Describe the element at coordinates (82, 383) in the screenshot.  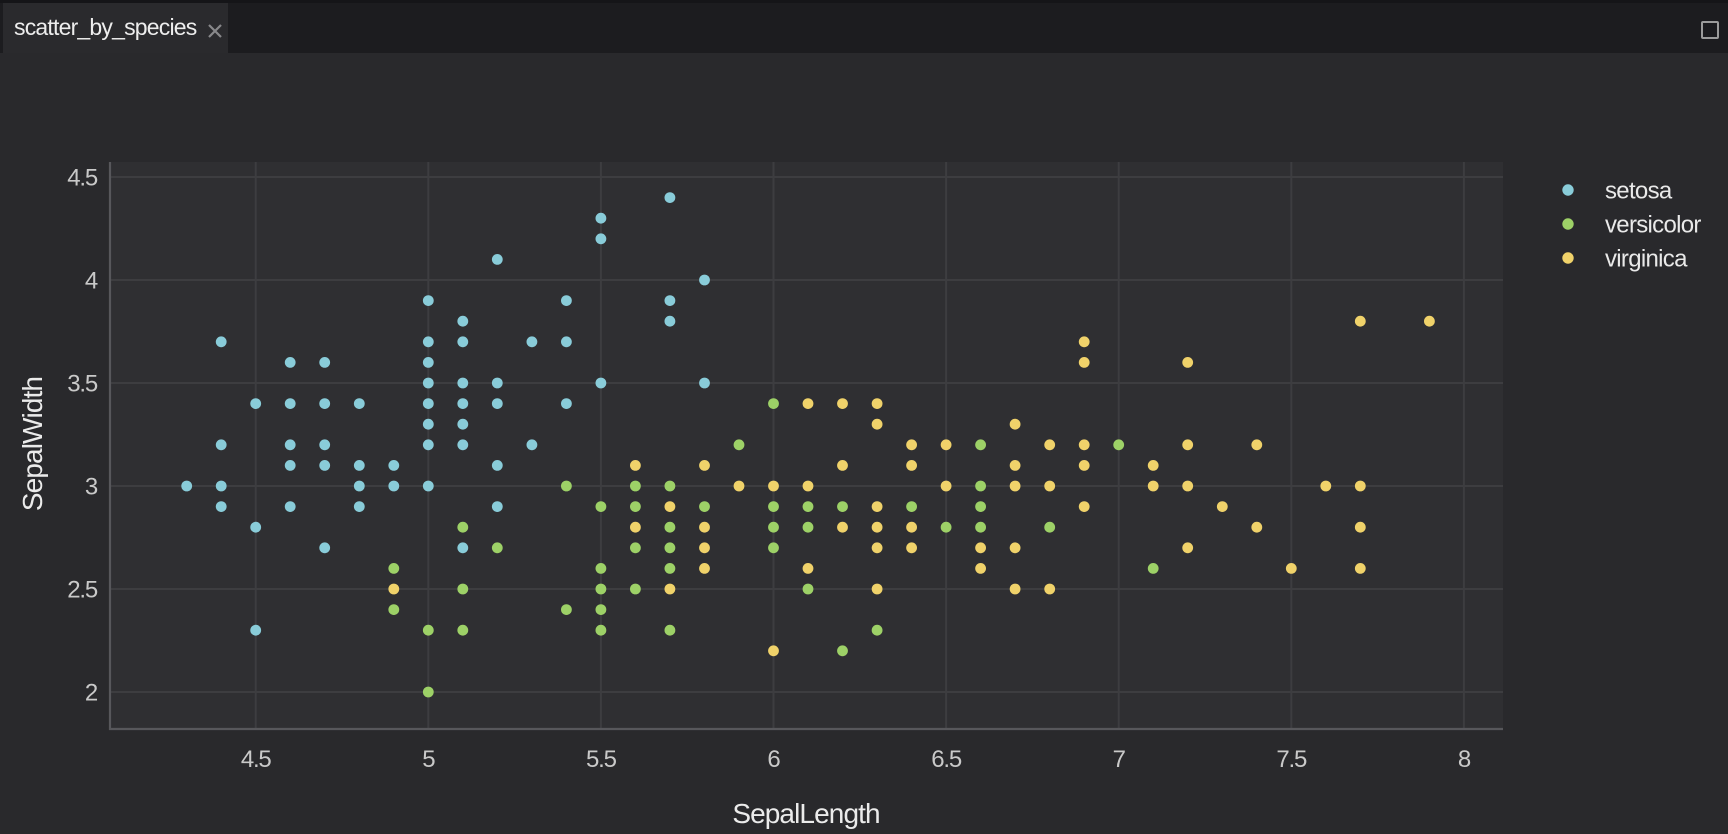
I see `svg-text: 3.5` at that location.